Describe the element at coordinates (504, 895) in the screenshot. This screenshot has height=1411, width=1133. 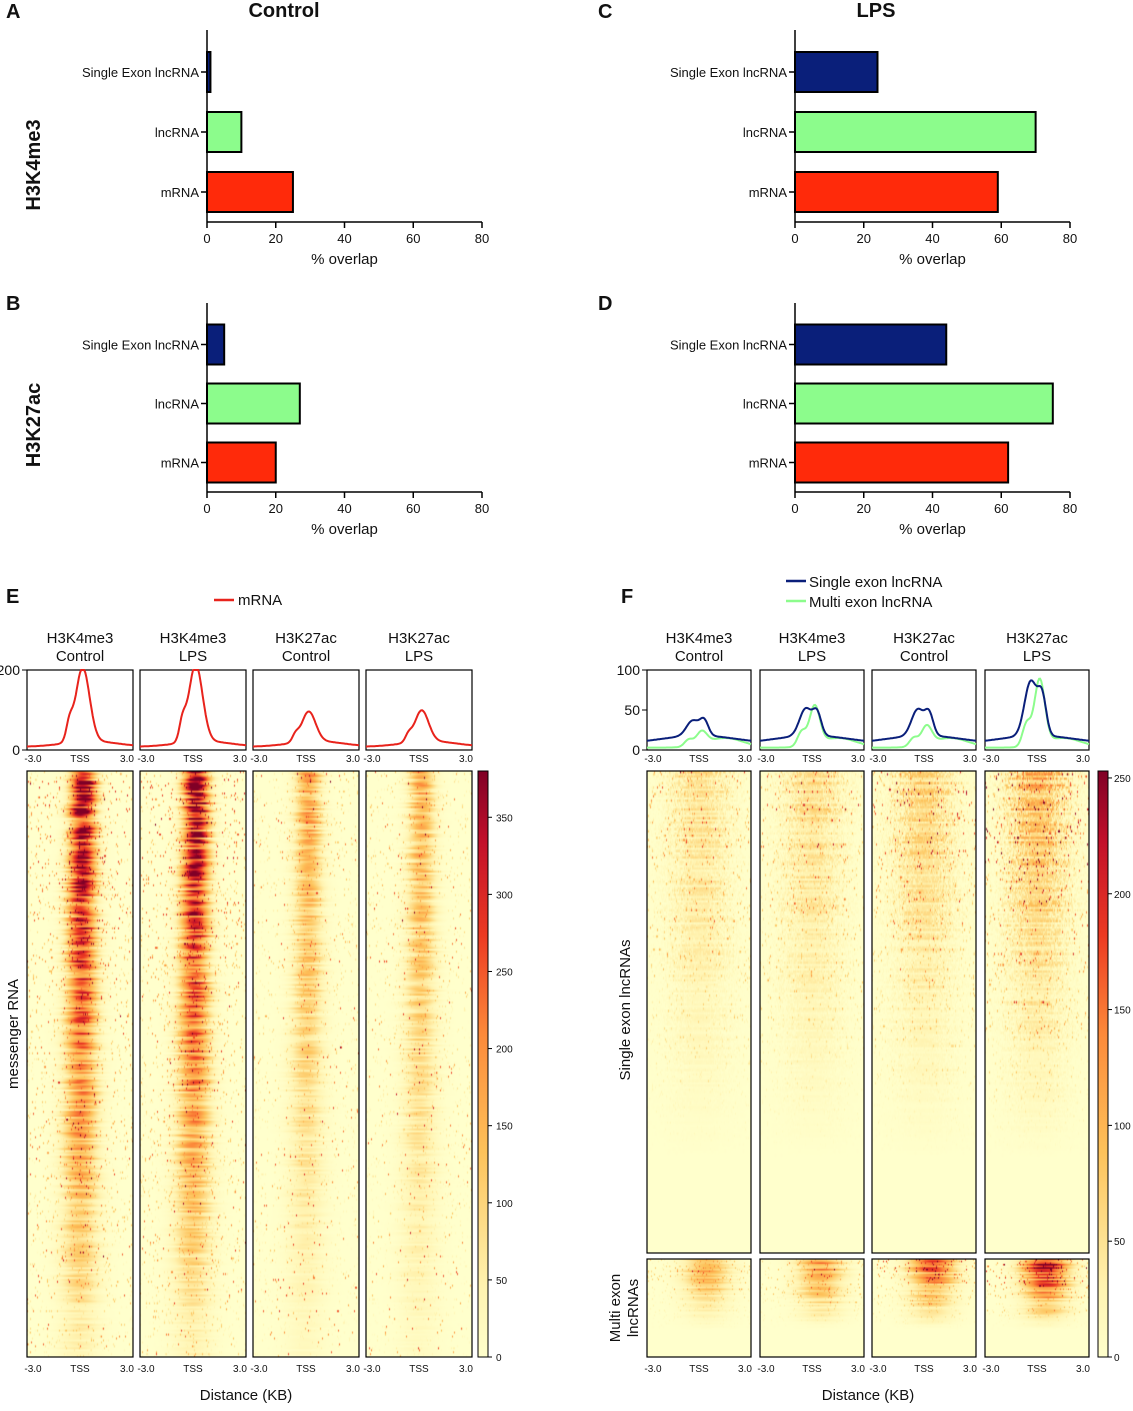
I see `colorbar-tick-label: 300` at that location.